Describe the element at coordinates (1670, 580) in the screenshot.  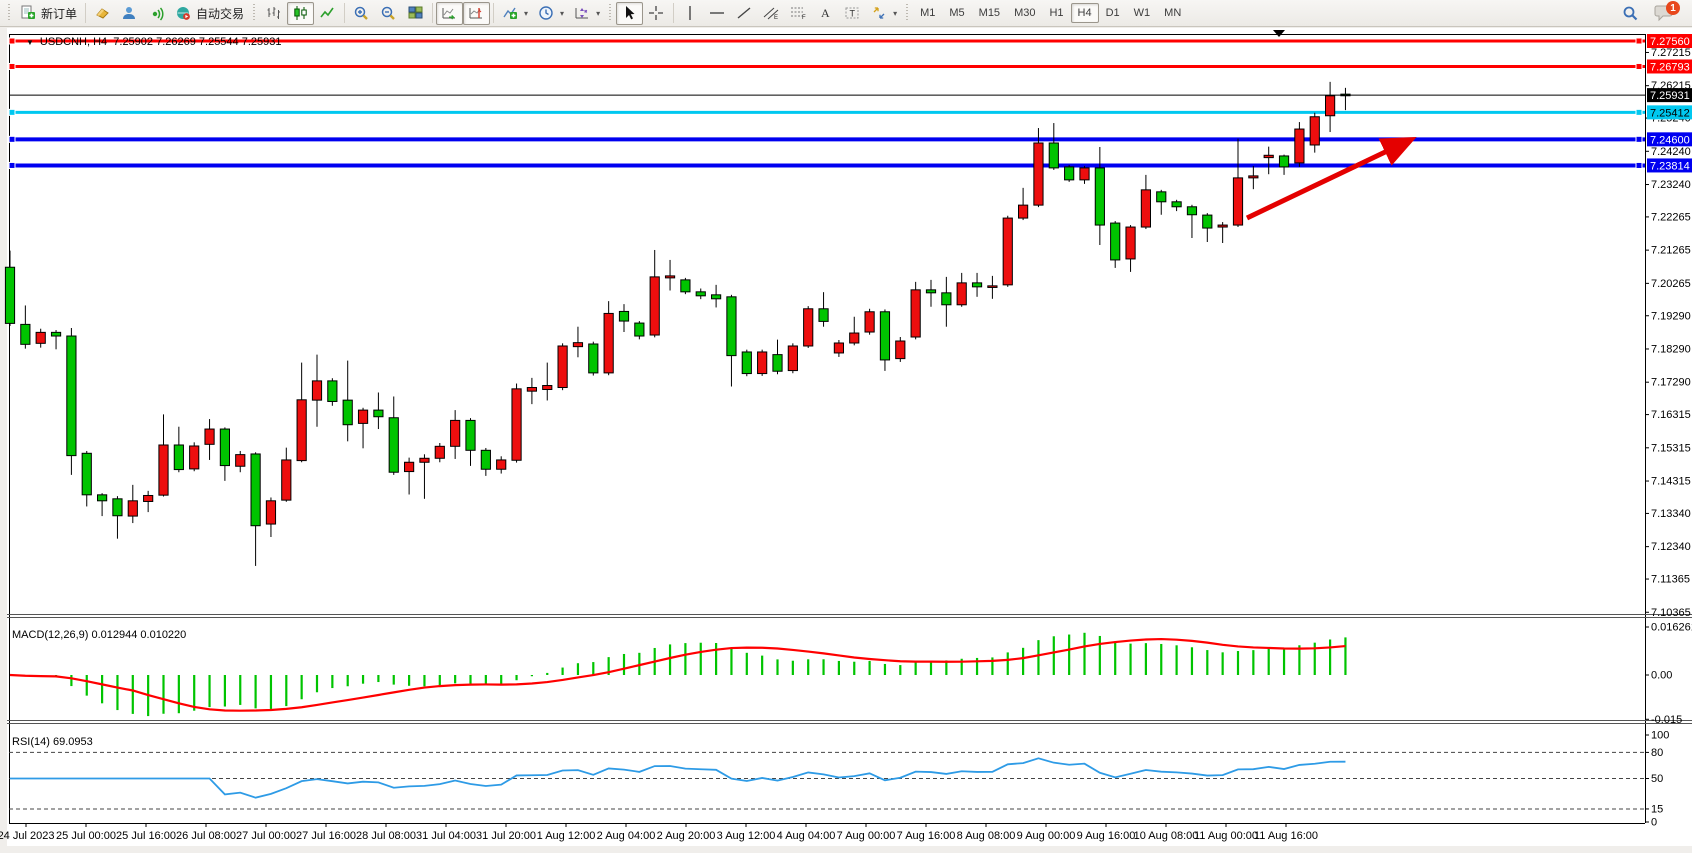
I see `svg-text: 7.11365` at that location.